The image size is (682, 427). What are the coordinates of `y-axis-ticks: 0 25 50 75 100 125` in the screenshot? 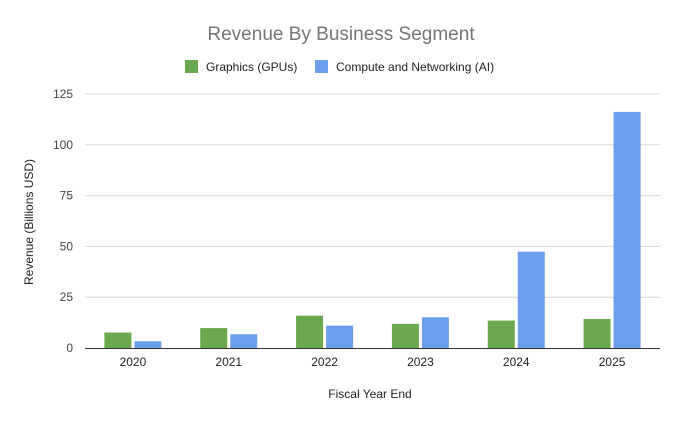 It's located at (63, 221).